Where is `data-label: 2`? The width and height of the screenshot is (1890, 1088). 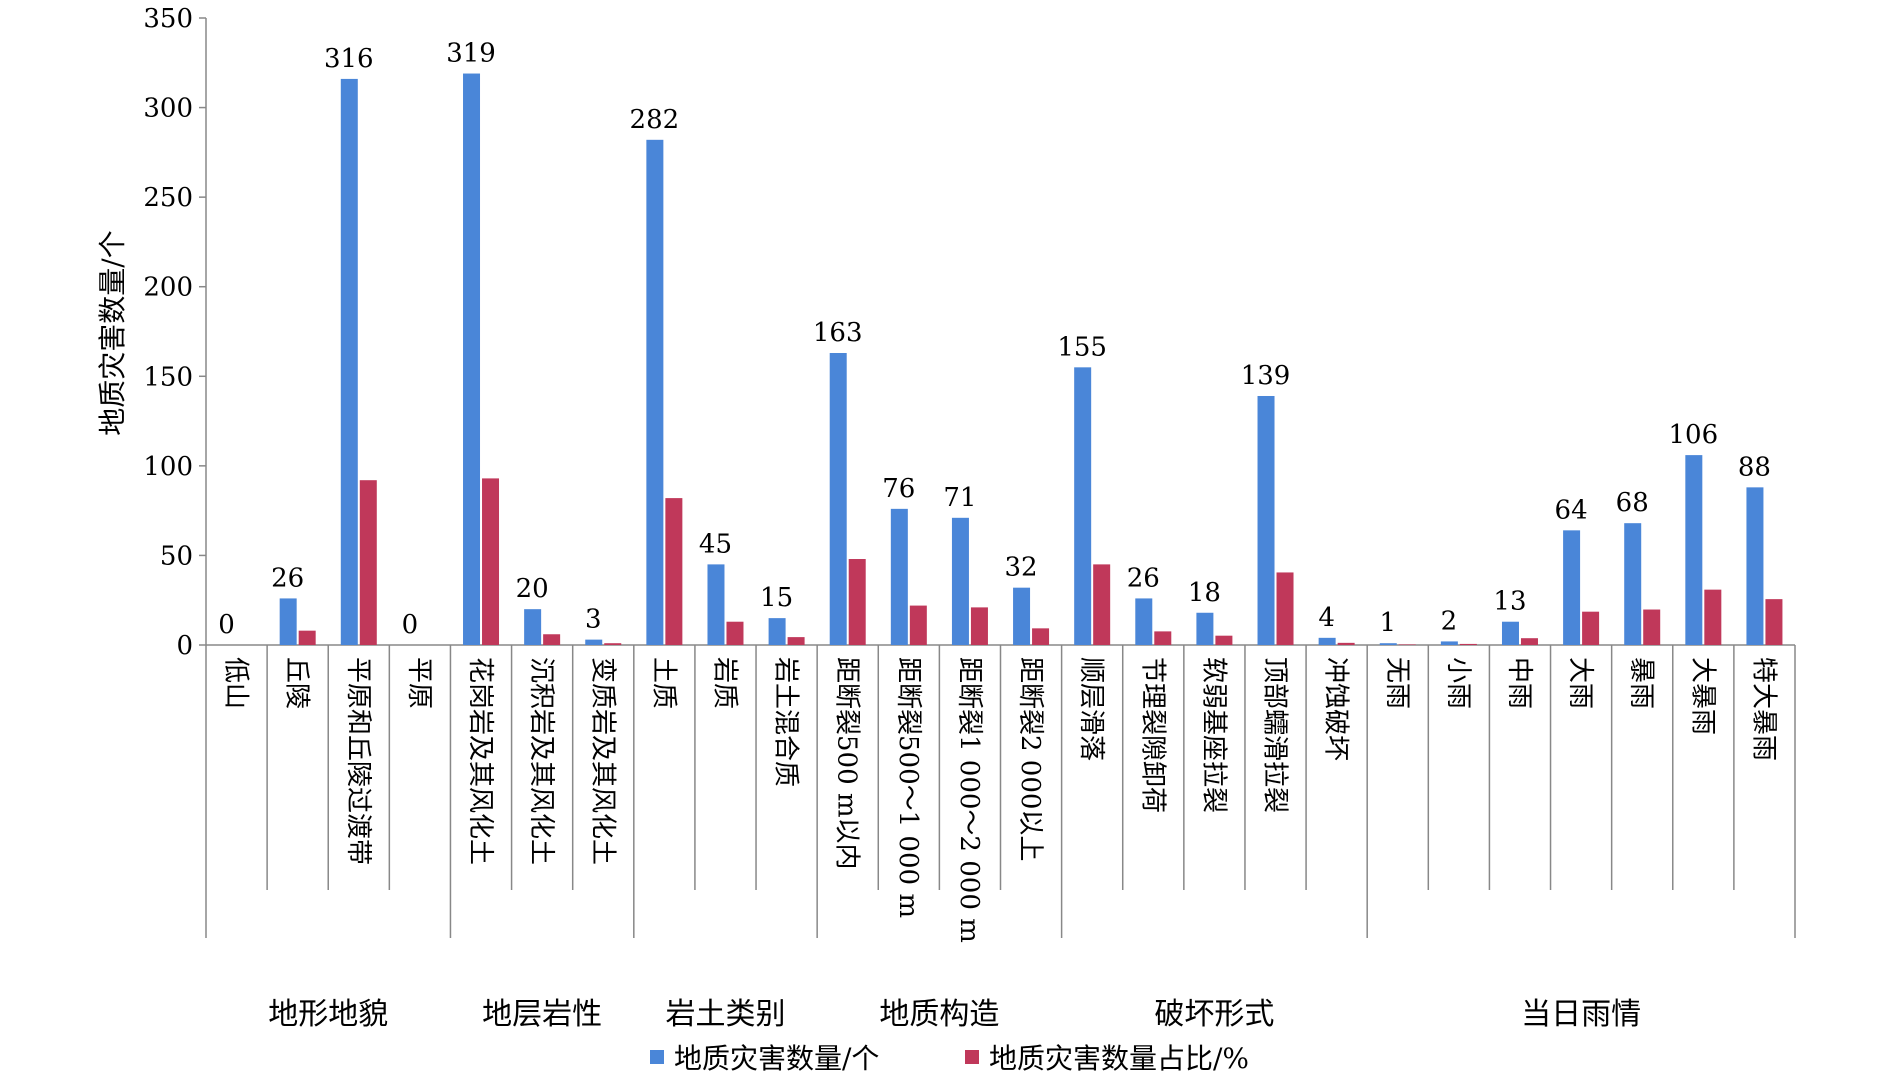
data-label: 2 is located at coordinates (1449, 621).